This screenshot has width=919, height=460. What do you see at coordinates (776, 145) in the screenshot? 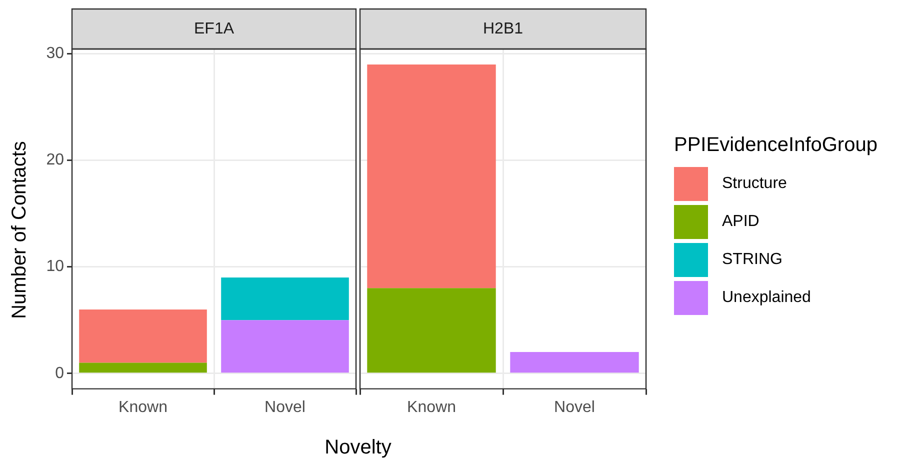
I see `legend-title: PPIEvidenceInfoGroup` at bounding box center [776, 145].